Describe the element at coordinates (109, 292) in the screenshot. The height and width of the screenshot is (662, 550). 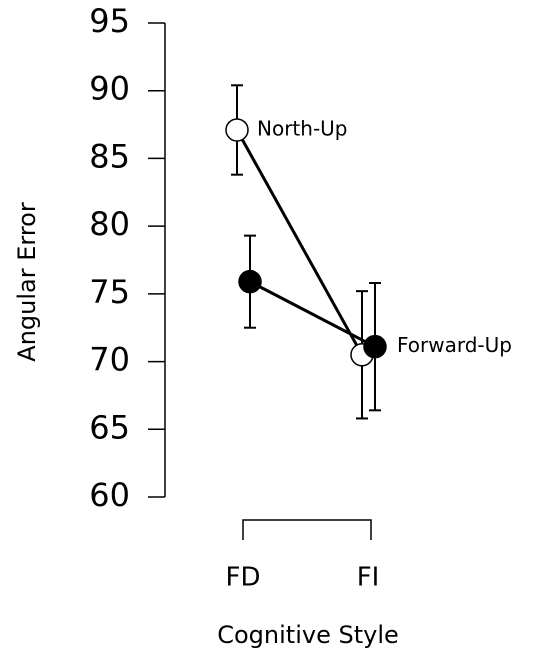
I see `y-tick-label: 75` at that location.